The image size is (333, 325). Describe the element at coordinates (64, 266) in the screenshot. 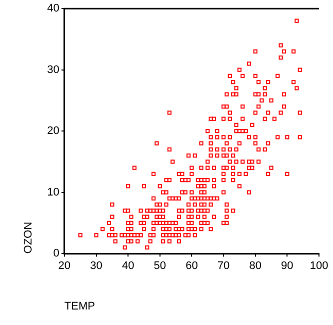

I see `x-tick-label: 20` at that location.